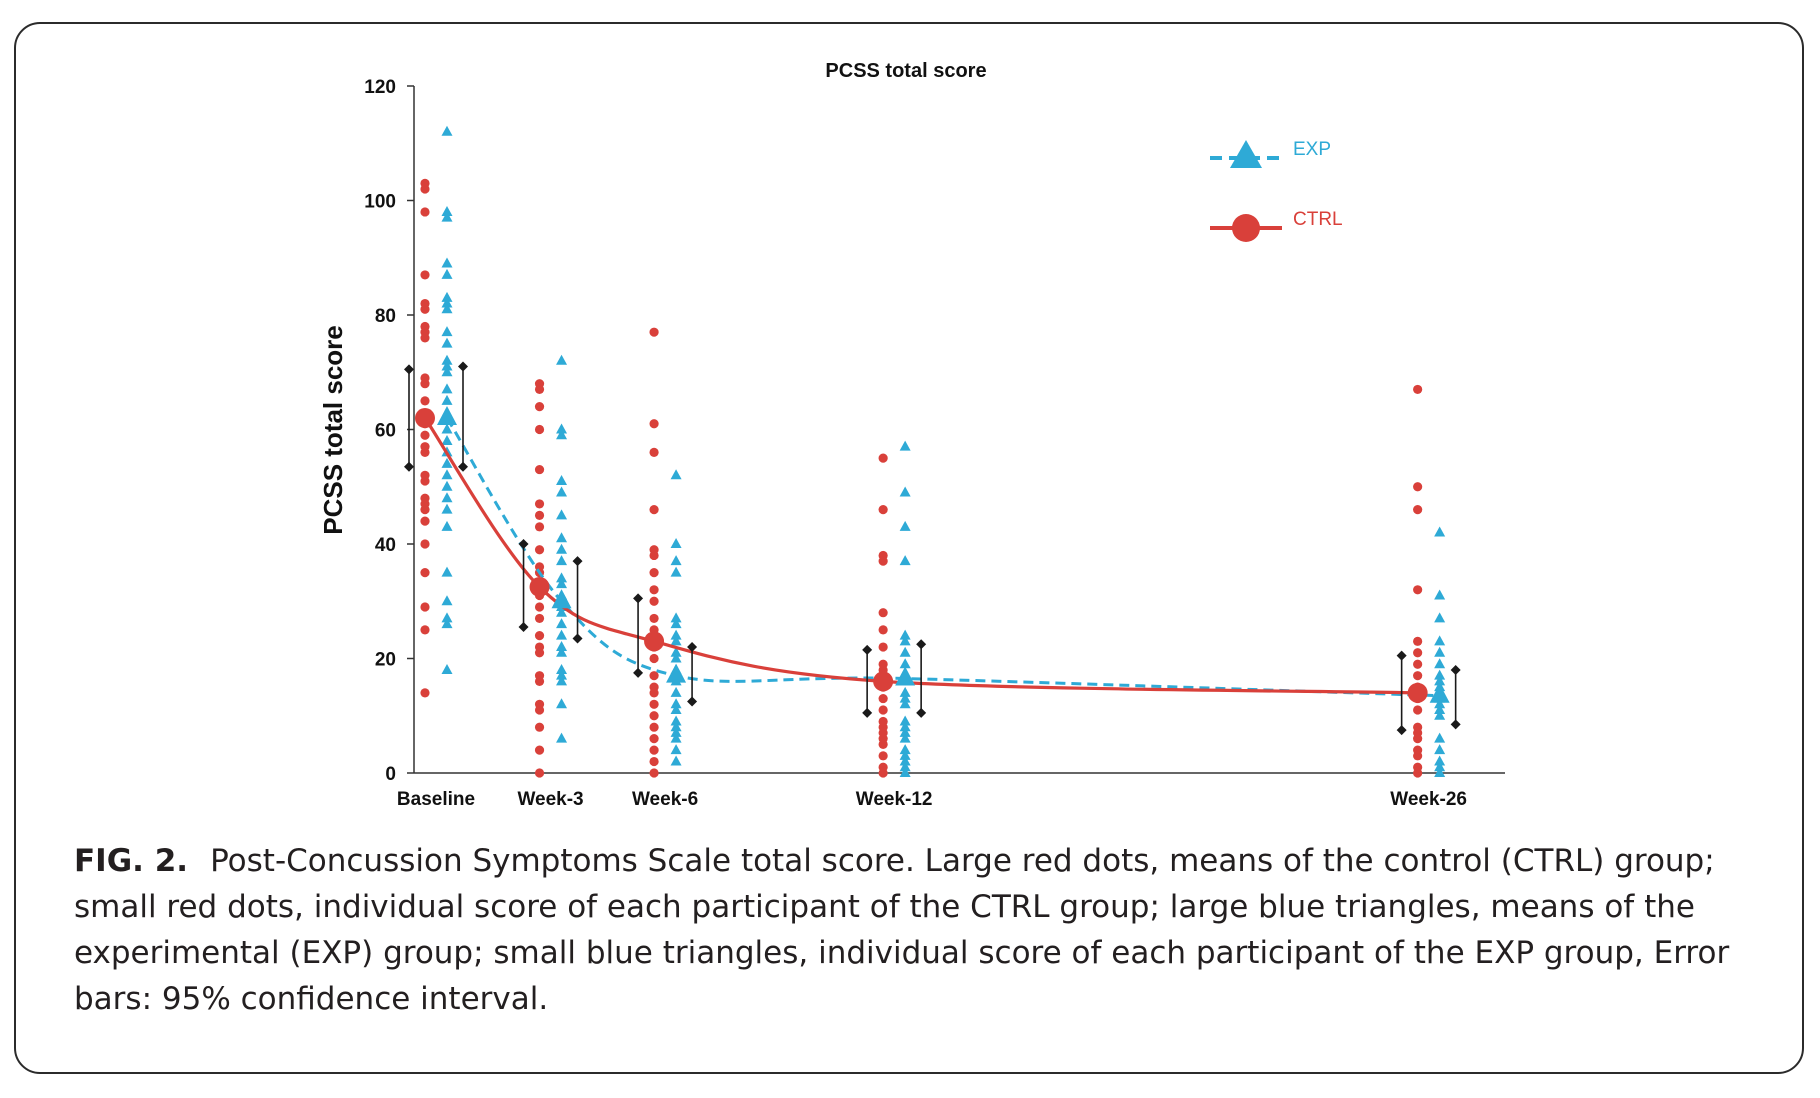 Image resolution: width=1820 pixels, height=1098 pixels. Describe the element at coordinates (1276, 190) in the screenshot. I see `legend: EXP CTRL` at that location.